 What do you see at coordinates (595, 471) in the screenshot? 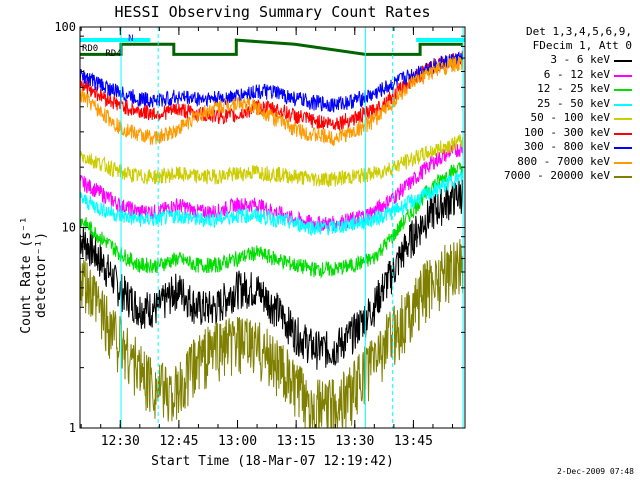
I see `date-stamp: 2-Dec-2009 07:48` at bounding box center [595, 471].